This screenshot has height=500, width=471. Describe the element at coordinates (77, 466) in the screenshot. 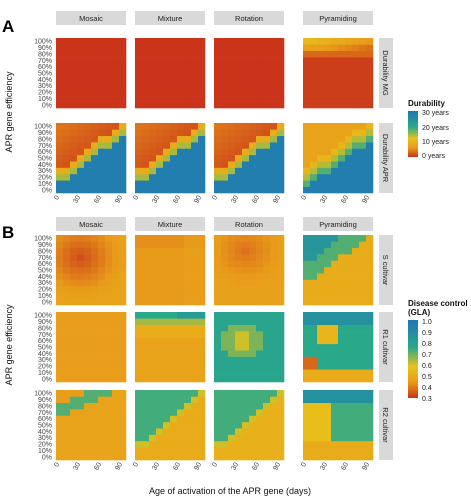

I see `x-tick-label: 30` at that location.